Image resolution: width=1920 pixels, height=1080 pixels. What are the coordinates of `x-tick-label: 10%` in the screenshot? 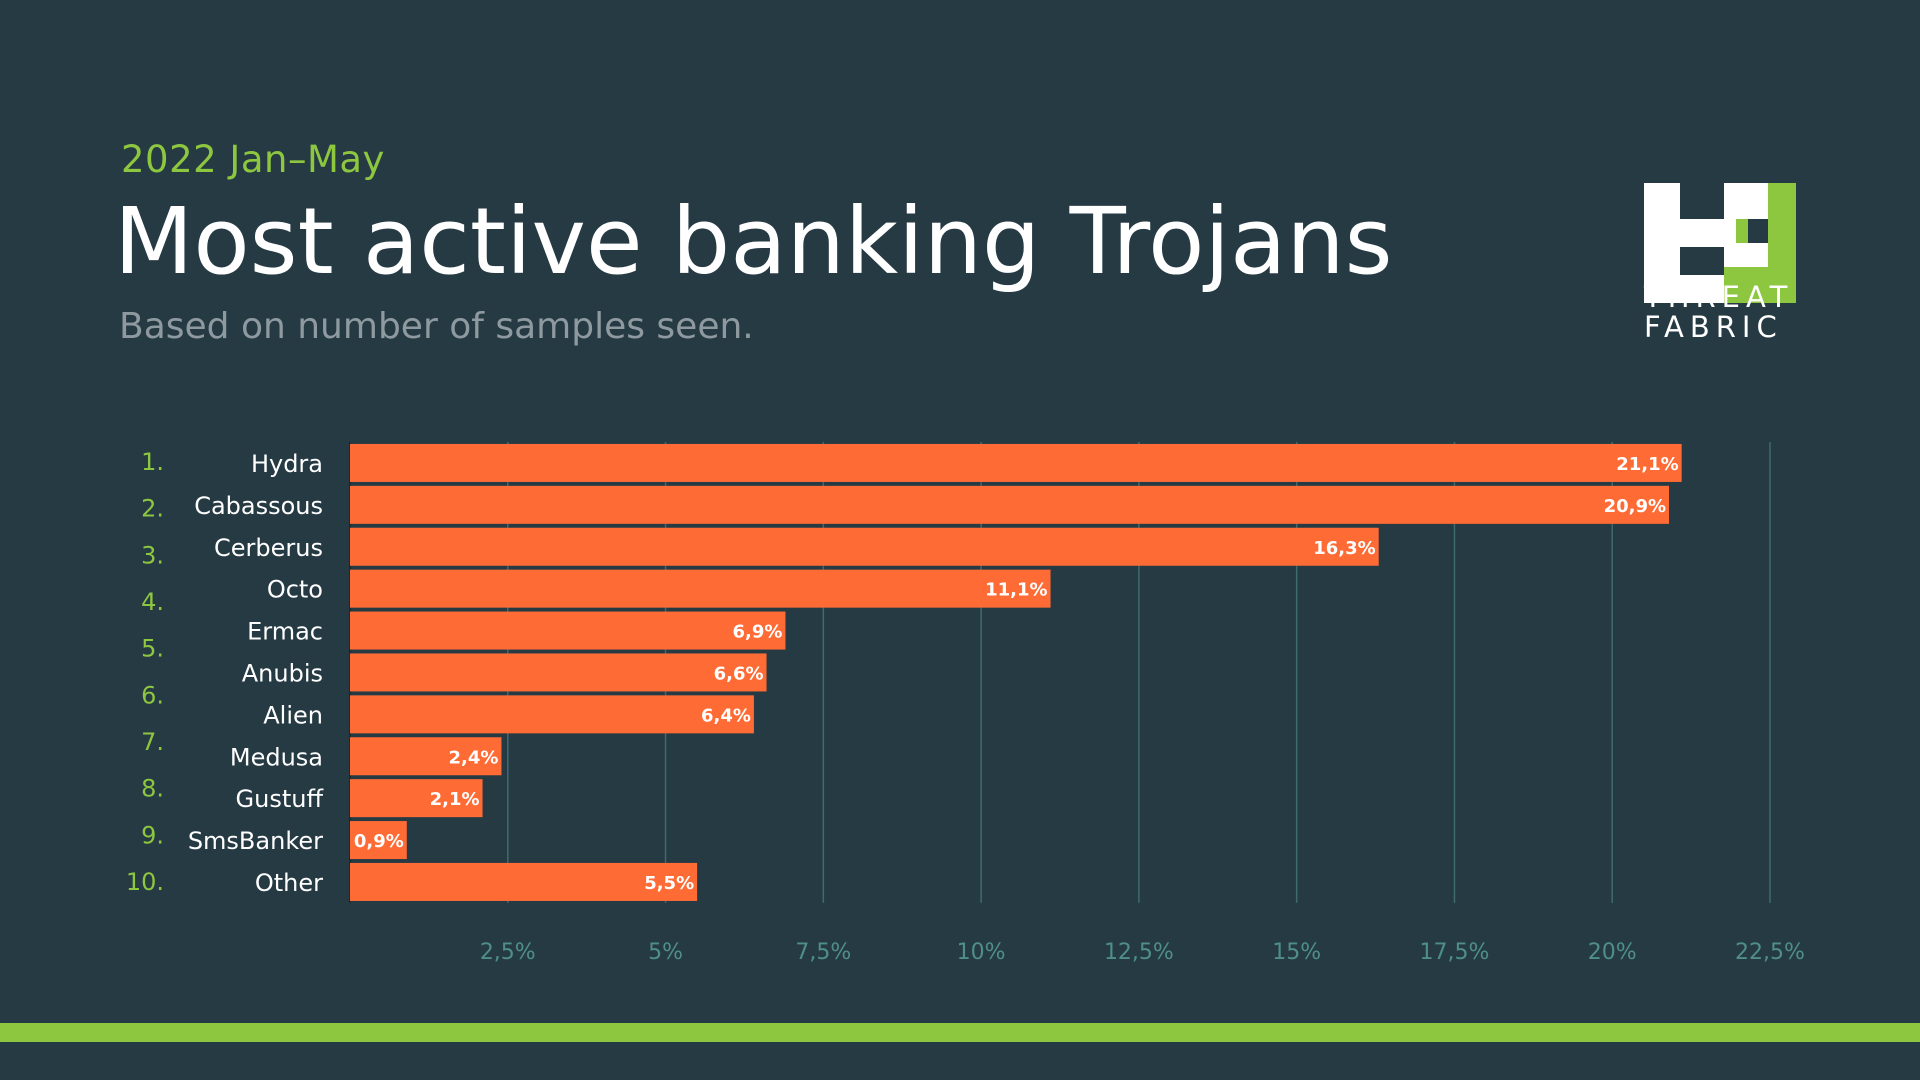 It's located at (981, 952).